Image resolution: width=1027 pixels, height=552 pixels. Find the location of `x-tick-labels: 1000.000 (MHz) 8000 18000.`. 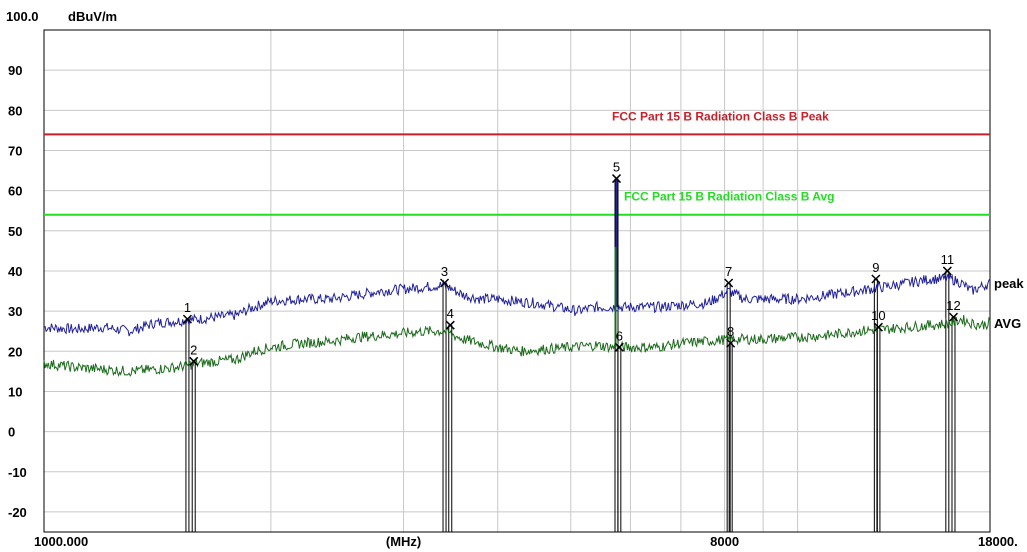

x-tick-labels: 1000.000 (MHz) 8000 18000. is located at coordinates (526, 541).